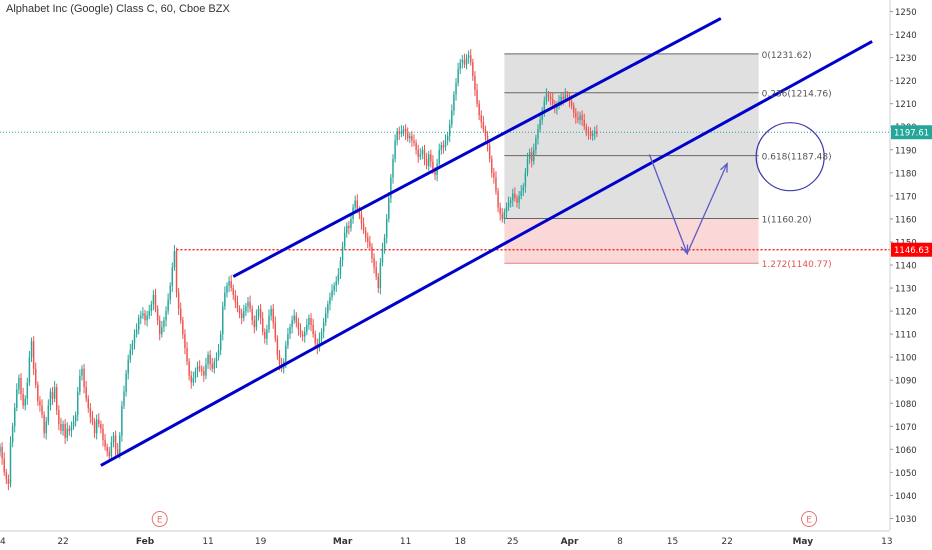  What do you see at coordinates (797, 95) in the screenshot?
I see `fib-level-label: 0.236(1214.76)` at bounding box center [797, 95].